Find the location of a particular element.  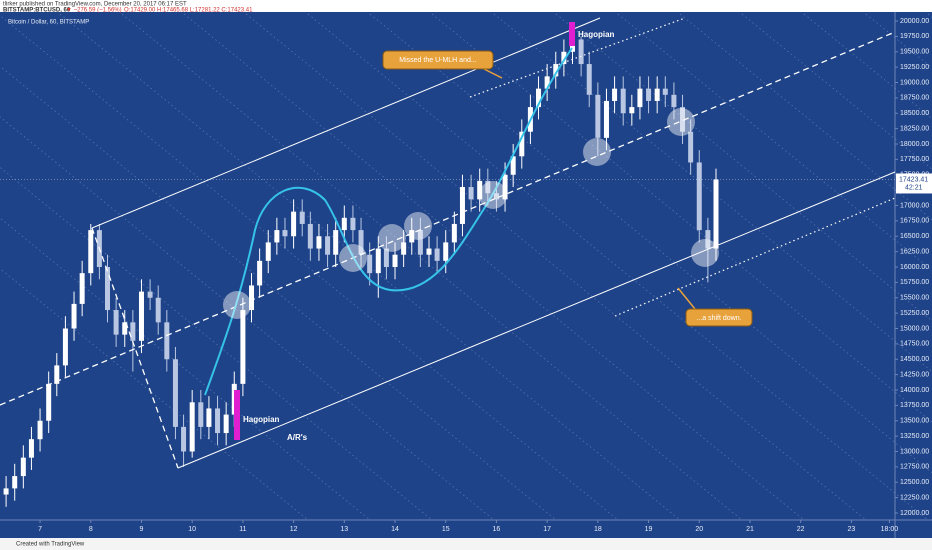

y-tick-label: 14750.00 is located at coordinates (914, 344).